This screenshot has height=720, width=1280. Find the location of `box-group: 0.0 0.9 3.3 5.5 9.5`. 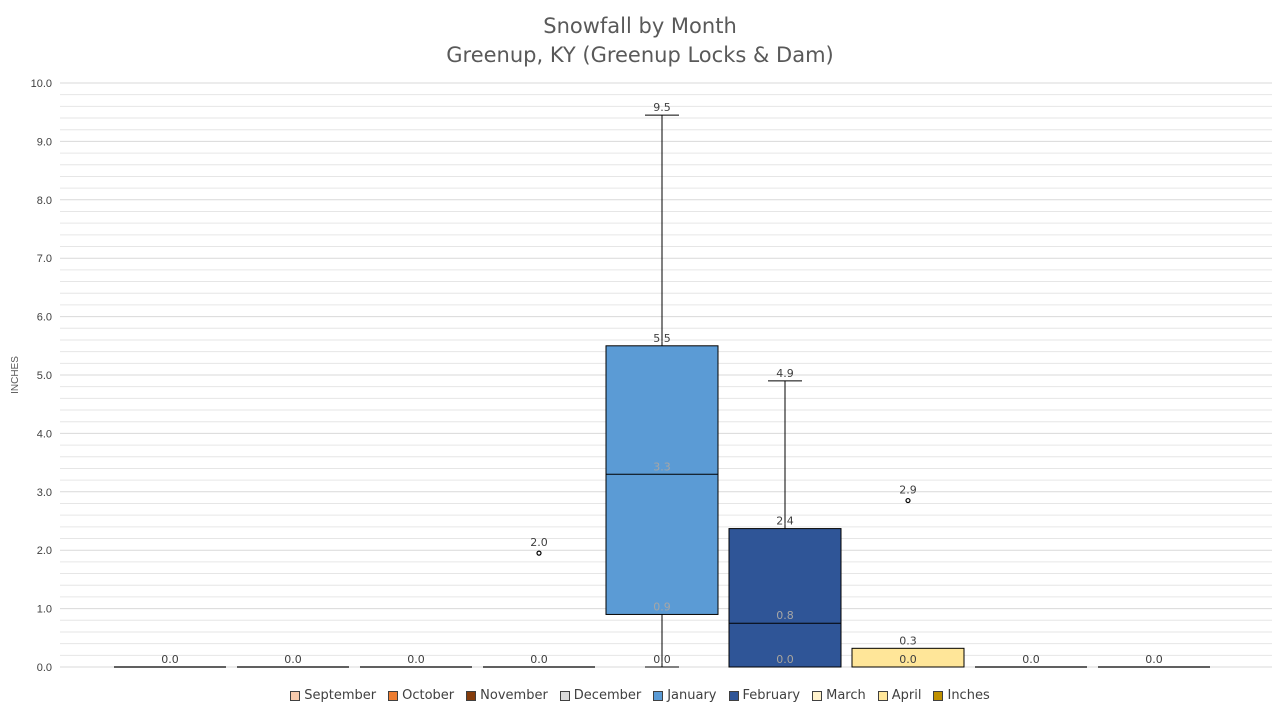

box-group: 0.0 0.9 3.3 5.5 9.5 is located at coordinates (662, 384).